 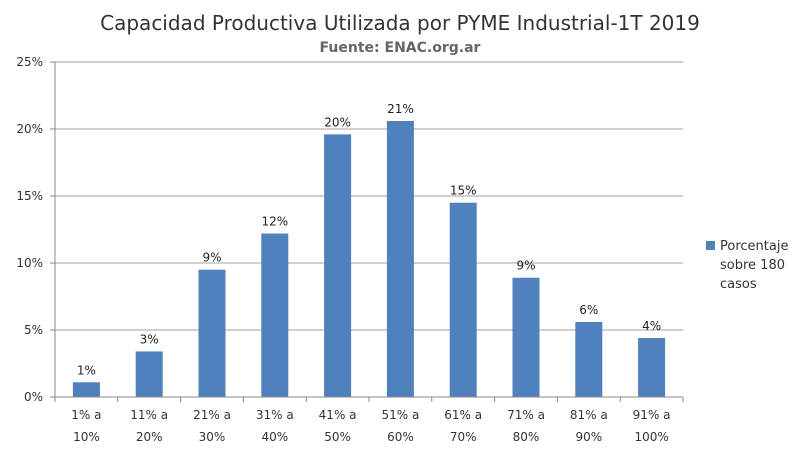 What do you see at coordinates (526, 415) in the screenshot?
I see `x-tick-label: 71% a` at bounding box center [526, 415].